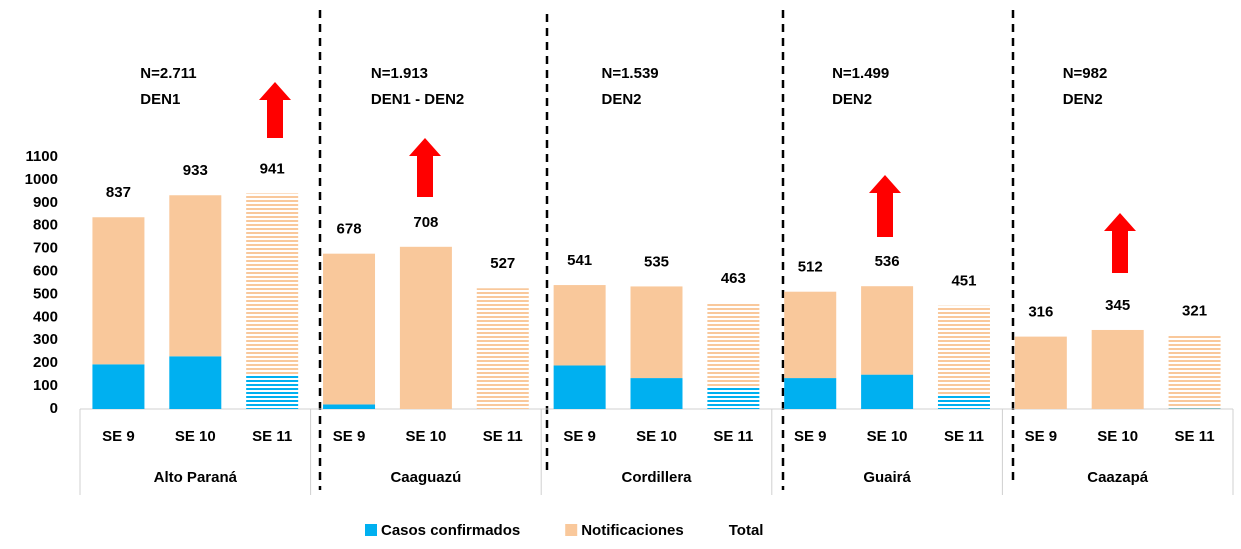 Image resolution: width=1241 pixels, height=549 pixels. What do you see at coordinates (1040, 312) in the screenshot?
I see `total-label: 316` at bounding box center [1040, 312].